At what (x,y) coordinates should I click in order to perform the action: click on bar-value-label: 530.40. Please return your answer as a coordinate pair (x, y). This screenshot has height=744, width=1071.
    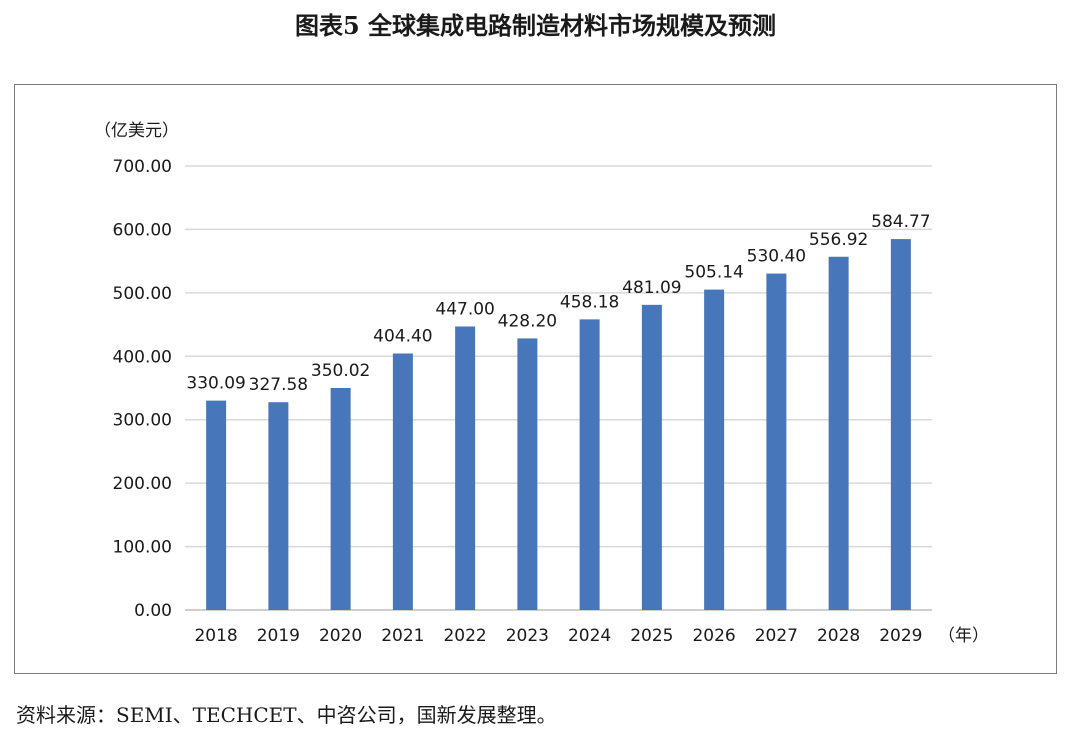
    Looking at the image, I should click on (776, 257).